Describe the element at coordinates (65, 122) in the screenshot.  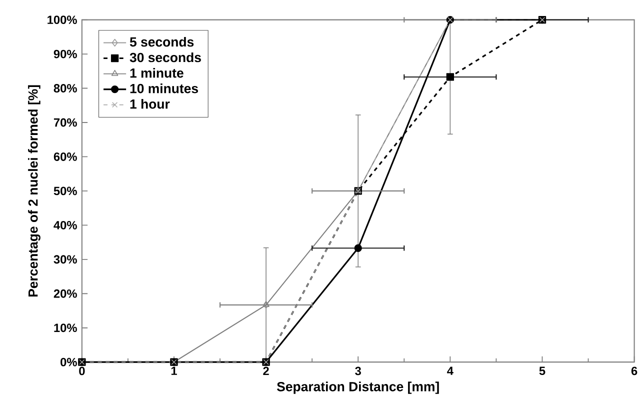
I see `y-tick-label: 70%` at that location.